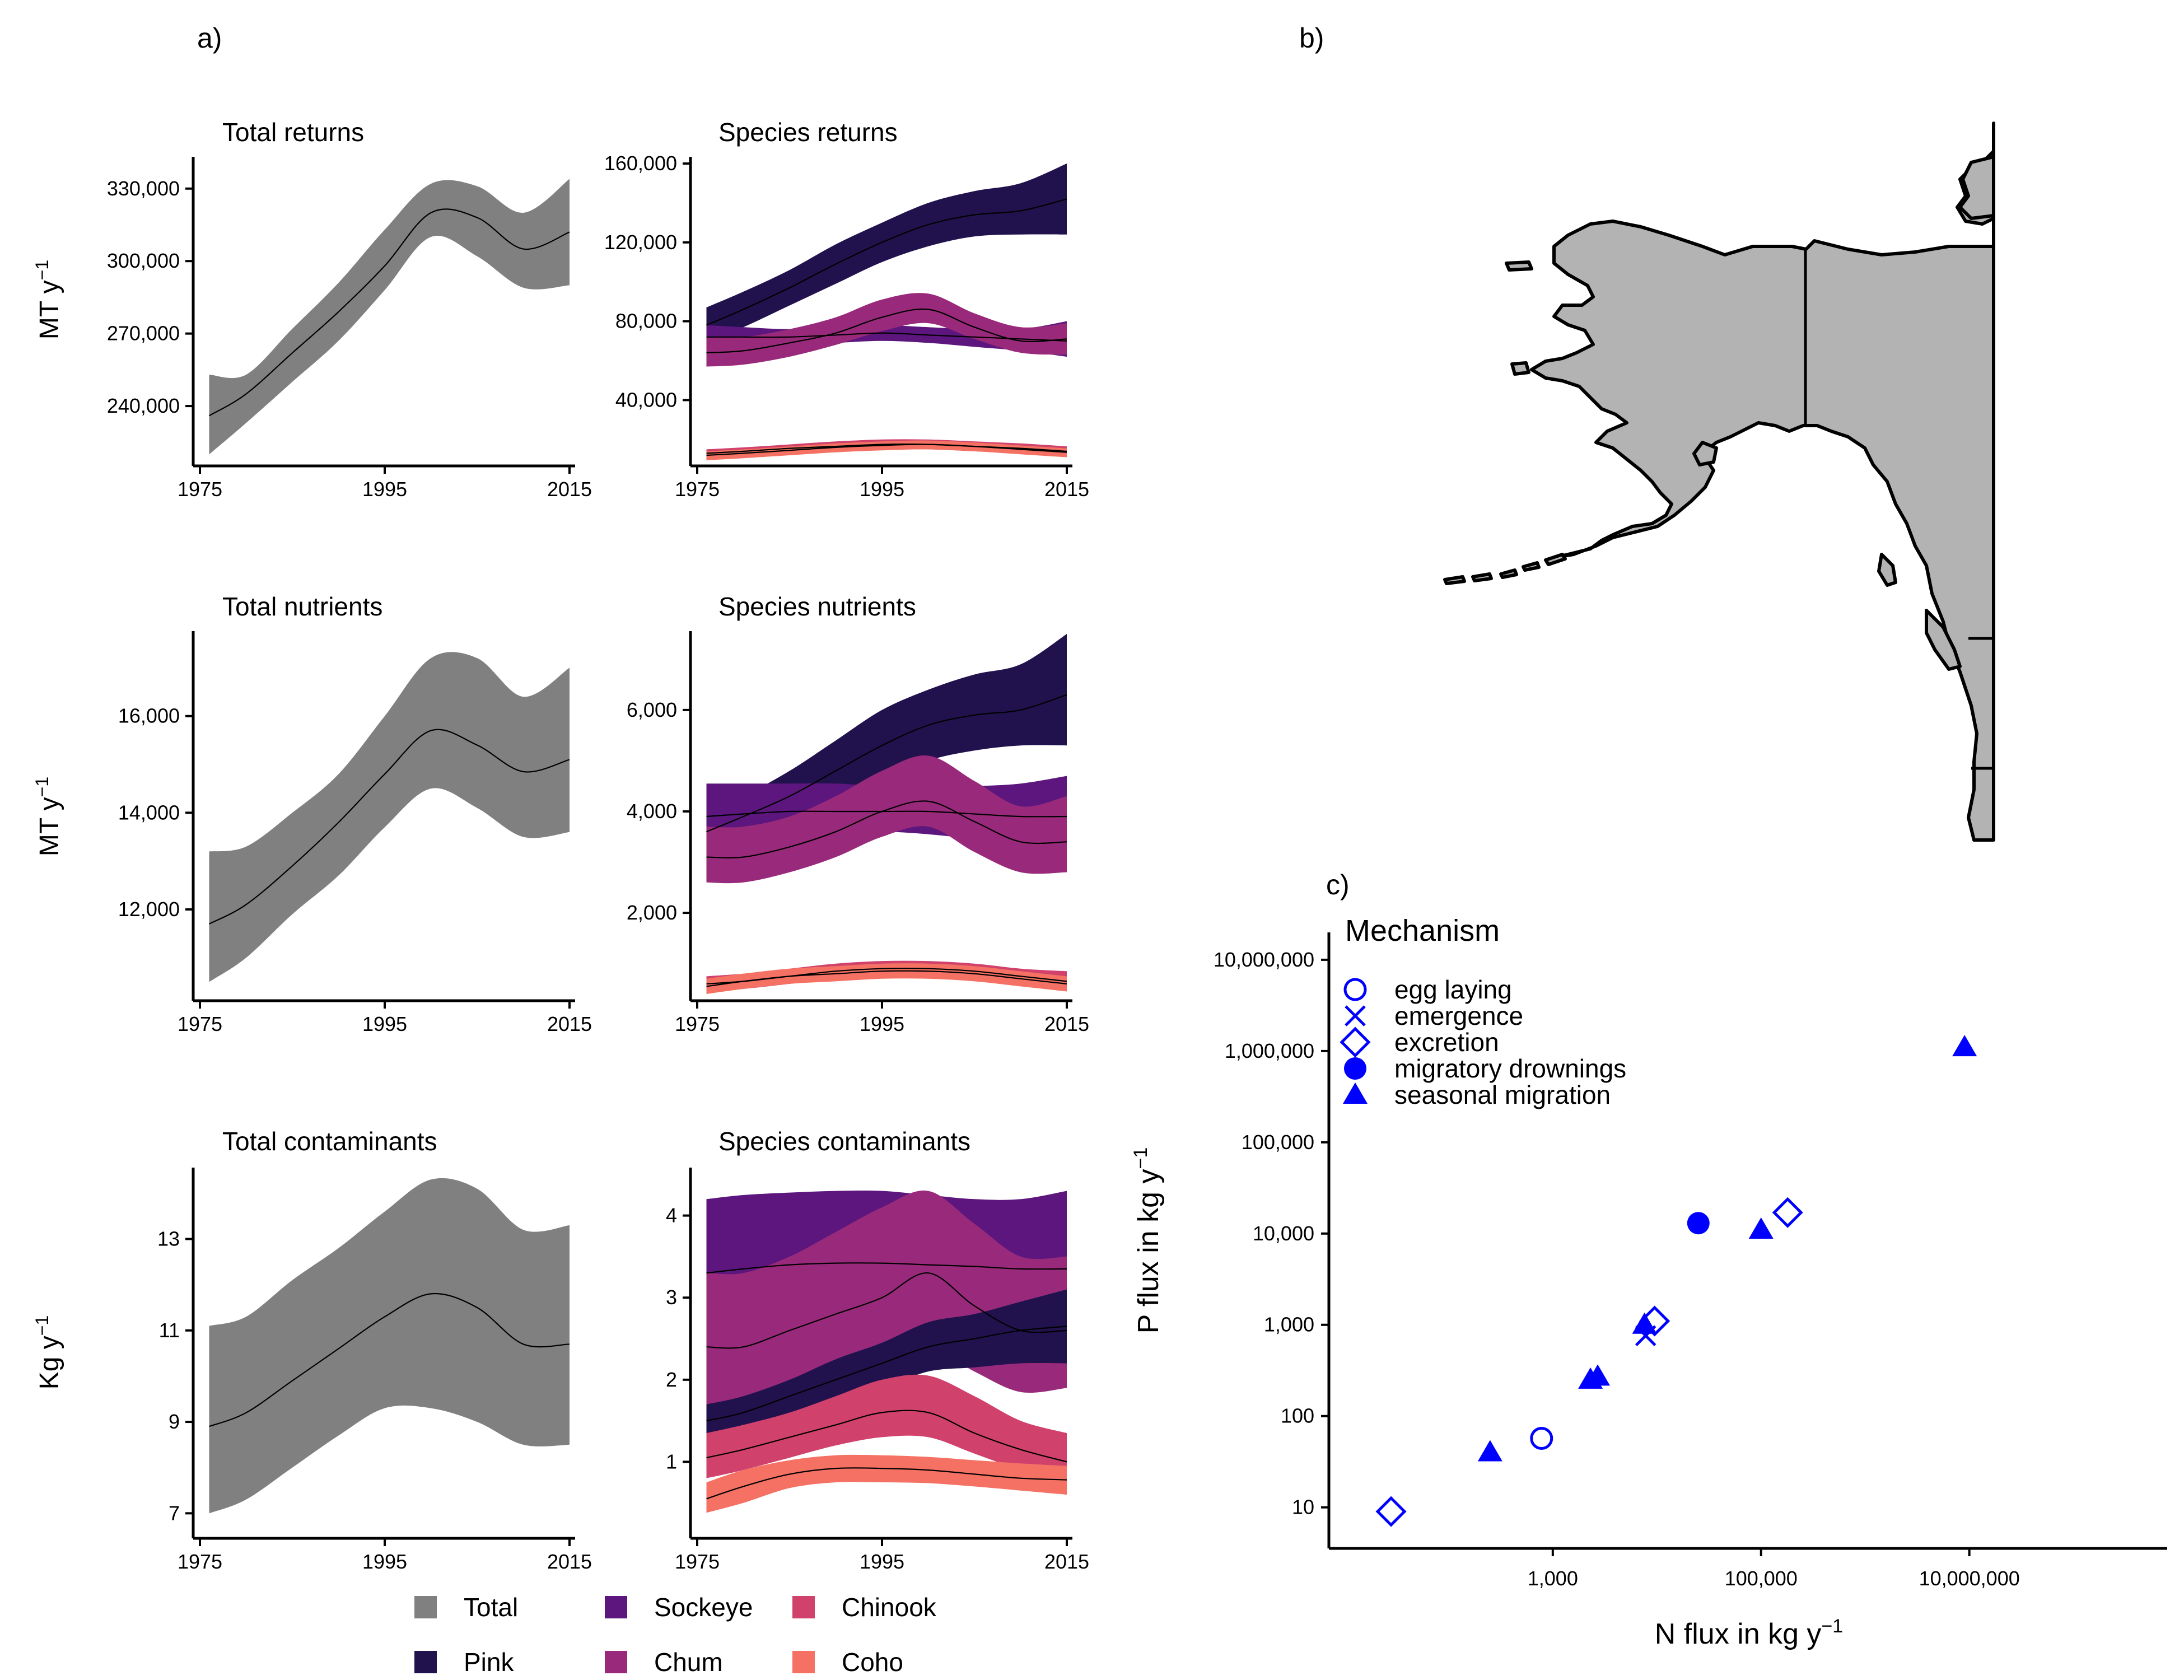 The image size is (2184, 1680). What do you see at coordinates (1355, 1093) in the screenshot?
I see `scatter-legend-key-seasonal-migration` at bounding box center [1355, 1093].